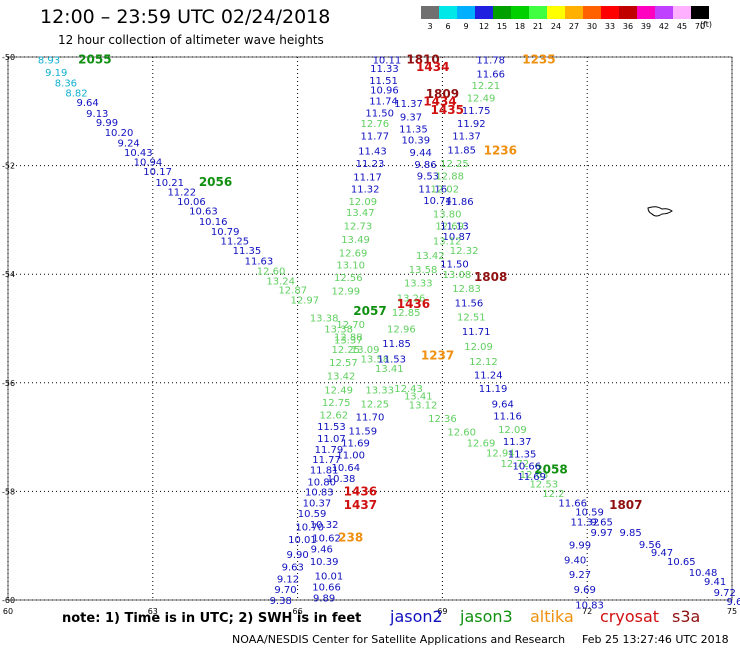 This screenshot has width=740, height=650. Describe the element at coordinates (686, 616) in the screenshot. I see `legend-item-s3a: s3a` at that location.